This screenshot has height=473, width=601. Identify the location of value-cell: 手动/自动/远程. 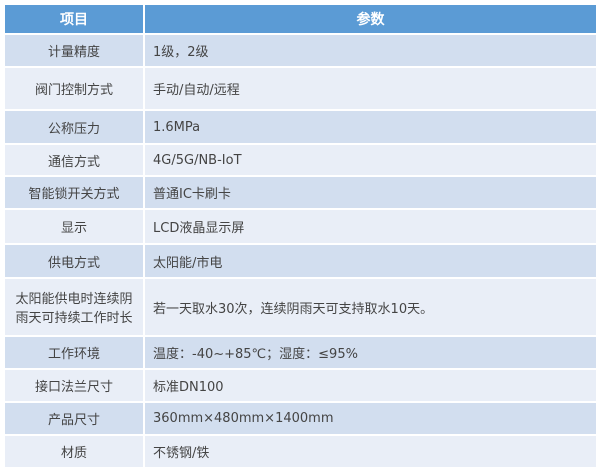
(370, 88).